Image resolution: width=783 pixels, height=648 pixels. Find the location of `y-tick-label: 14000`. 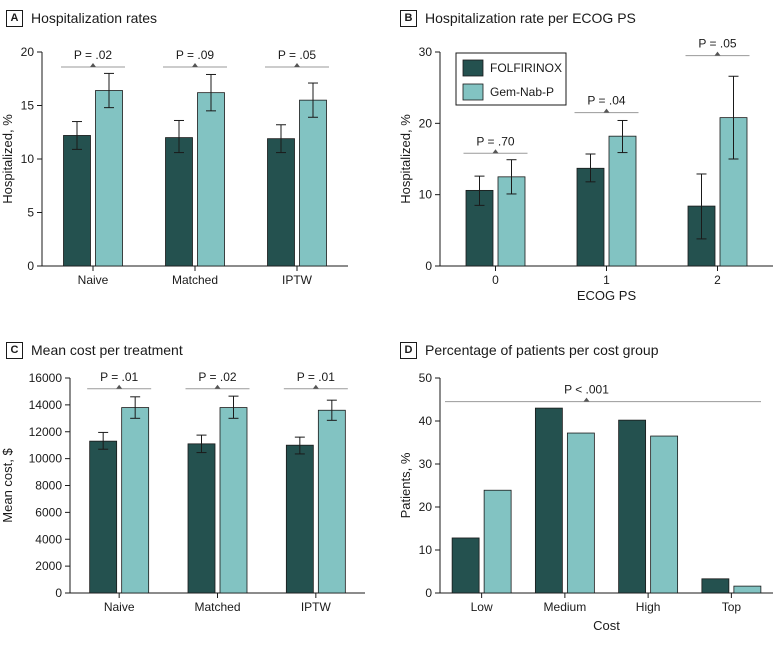

y-tick-label: 14000 is located at coordinates (46, 405).